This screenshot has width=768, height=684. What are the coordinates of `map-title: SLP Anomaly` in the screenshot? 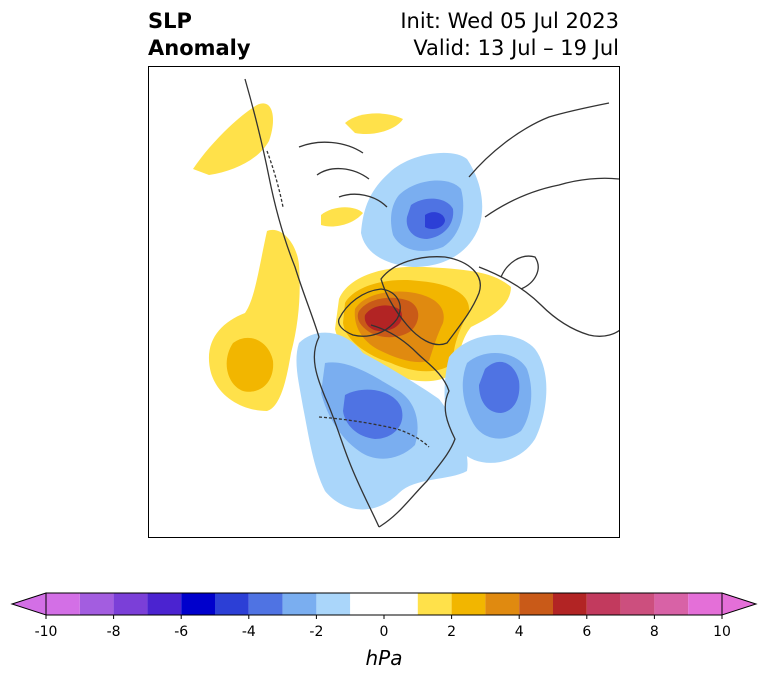 It's located at (199, 35).